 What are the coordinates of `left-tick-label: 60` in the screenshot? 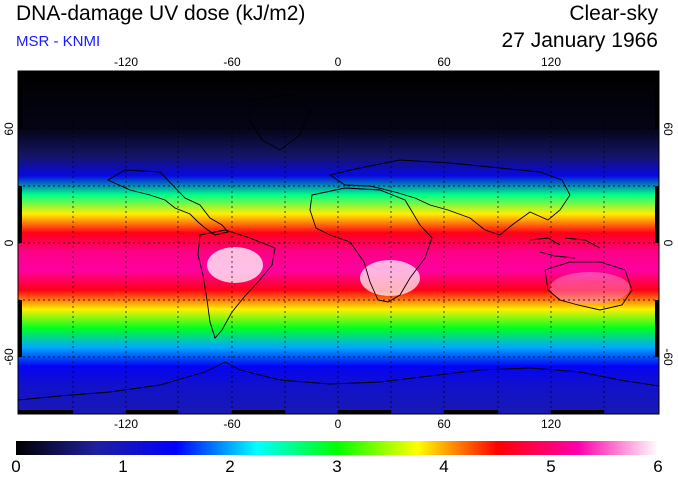 It's located at (9, 129).